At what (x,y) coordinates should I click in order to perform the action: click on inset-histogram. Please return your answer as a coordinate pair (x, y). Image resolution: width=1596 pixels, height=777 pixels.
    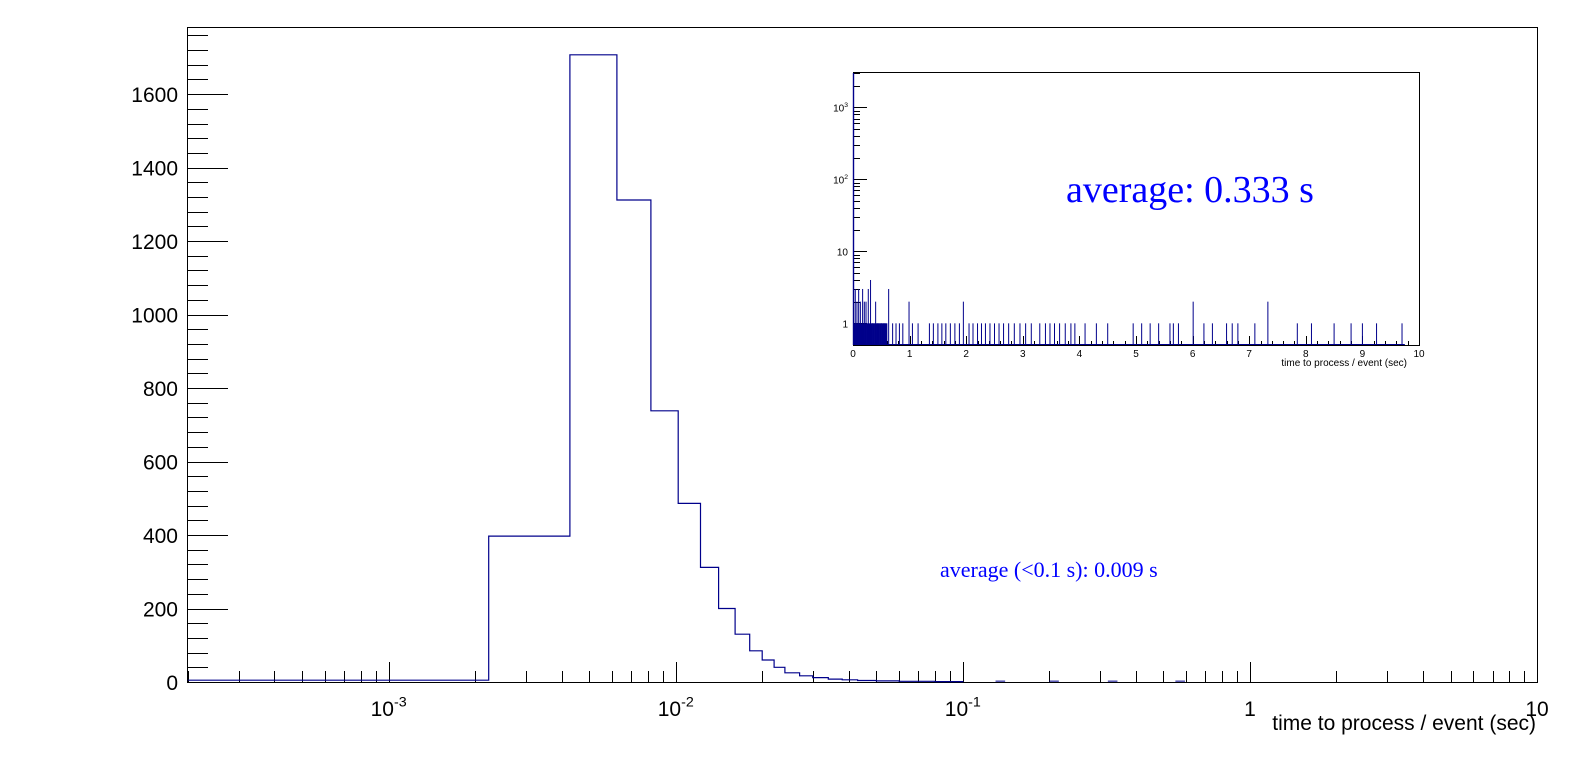
    Looking at the image, I should click on (1128, 209).